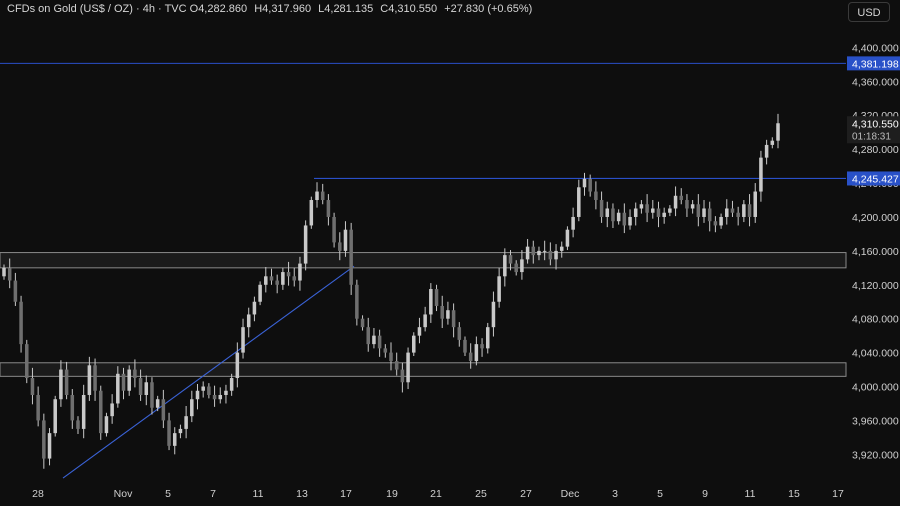 The image size is (900, 506). I want to click on currency-button: USD, so click(869, 12).